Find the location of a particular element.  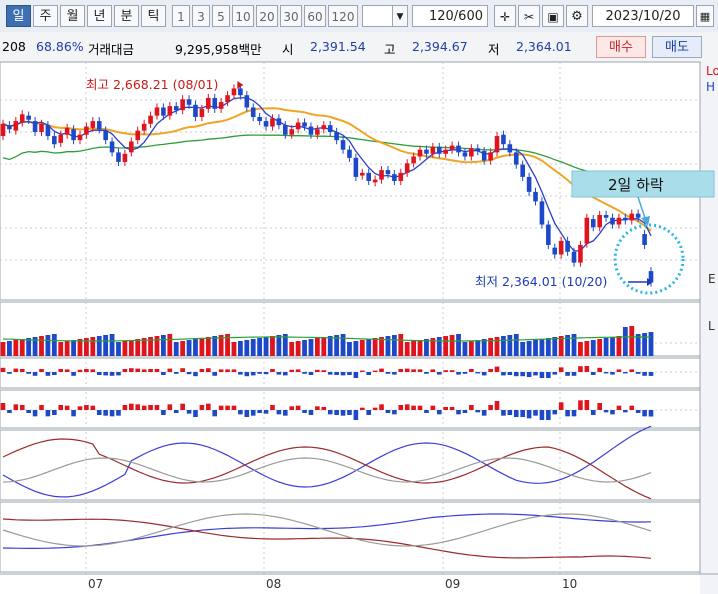

callout-text: 2일 하락 is located at coordinates (636, 185).